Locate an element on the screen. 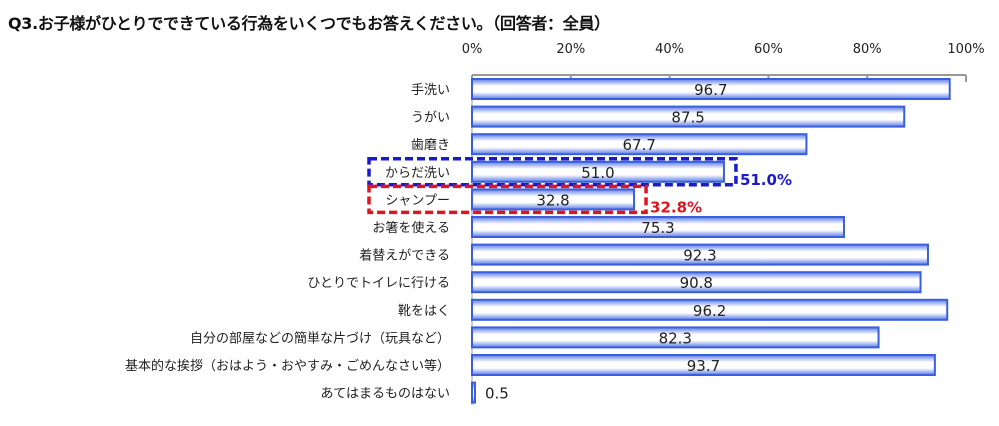  category-label: 基本的な挨拶（おはよう・おやすみ・ごめんなさい等） is located at coordinates (287, 366).